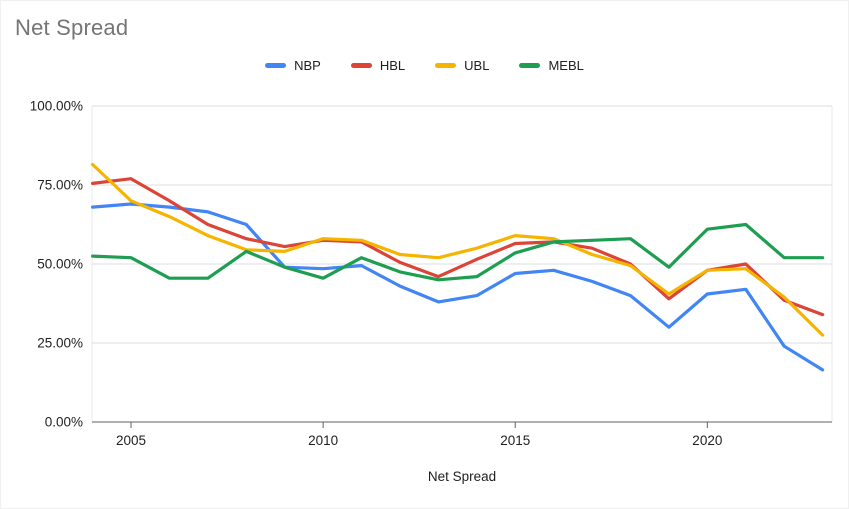 This screenshot has width=849, height=509. What do you see at coordinates (446, 65) in the screenshot?
I see `legend-swatch-UBL` at bounding box center [446, 65].